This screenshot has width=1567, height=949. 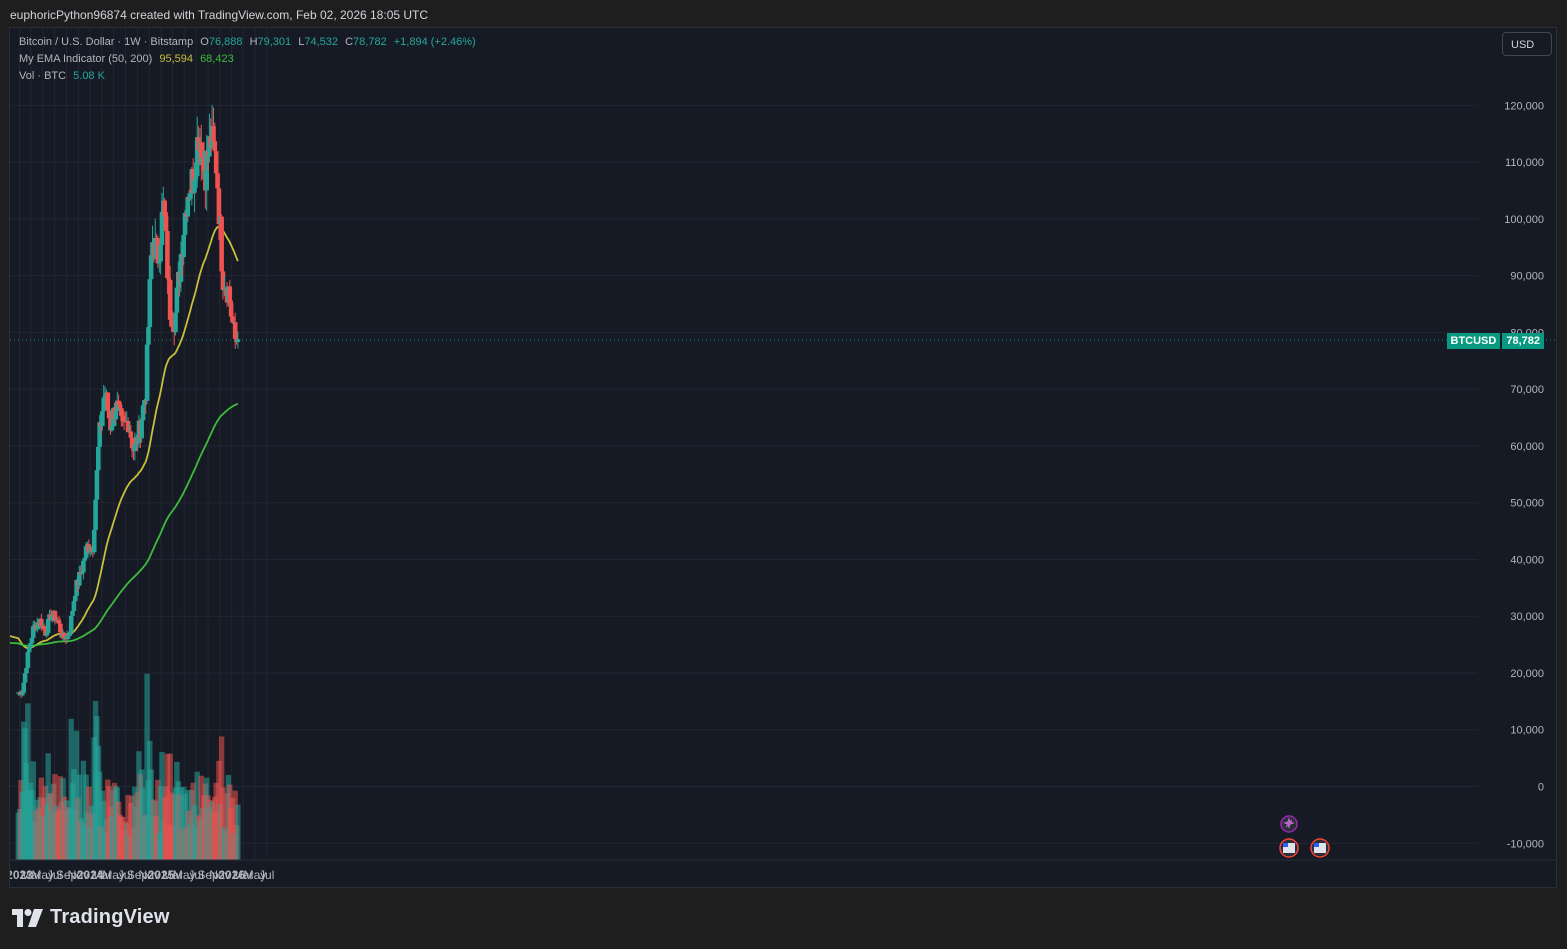 I want to click on low-value: 74,532, so click(x=321, y=42).